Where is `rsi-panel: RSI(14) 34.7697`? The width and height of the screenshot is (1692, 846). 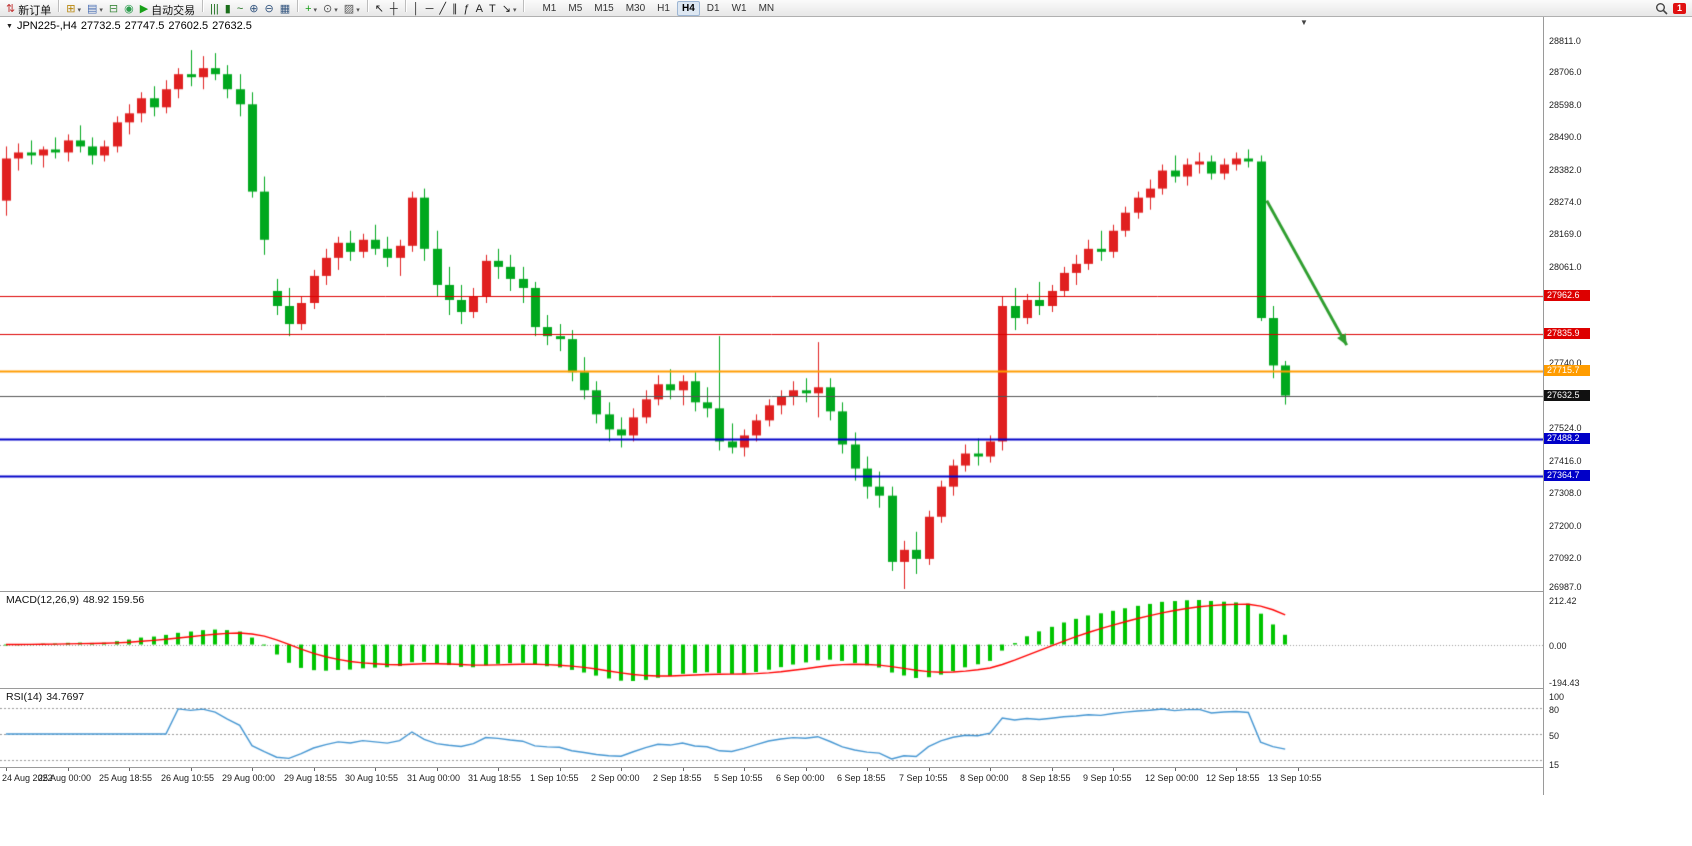
rsi-panel: RSI(14) 34.7697 is located at coordinates (771, 728).